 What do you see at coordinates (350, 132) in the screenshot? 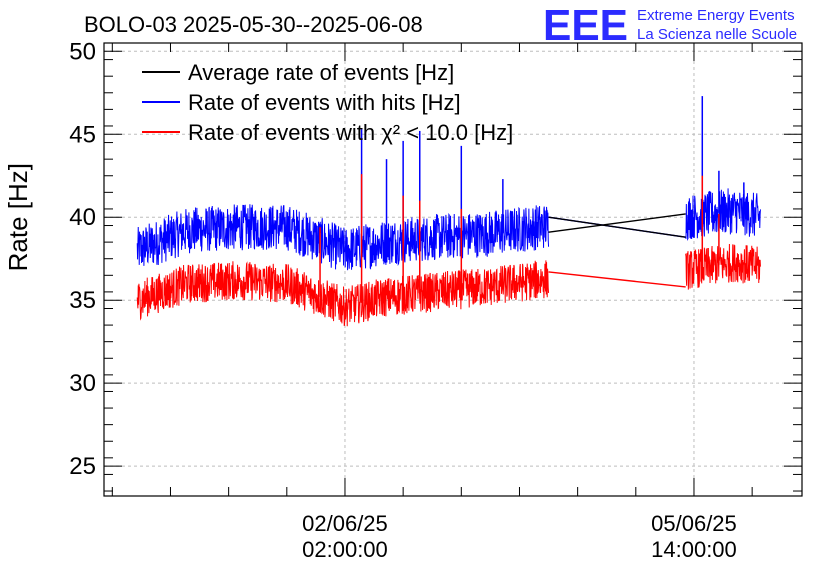
I see `legend-label: Rate of events with χ² < 10.0 [Hz]` at bounding box center [350, 132].